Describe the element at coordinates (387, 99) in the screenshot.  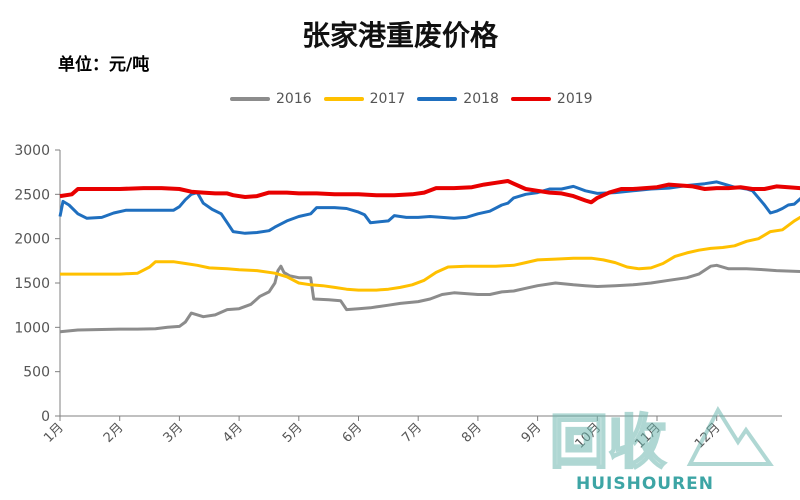
I see `legend-label: 2017` at that location.